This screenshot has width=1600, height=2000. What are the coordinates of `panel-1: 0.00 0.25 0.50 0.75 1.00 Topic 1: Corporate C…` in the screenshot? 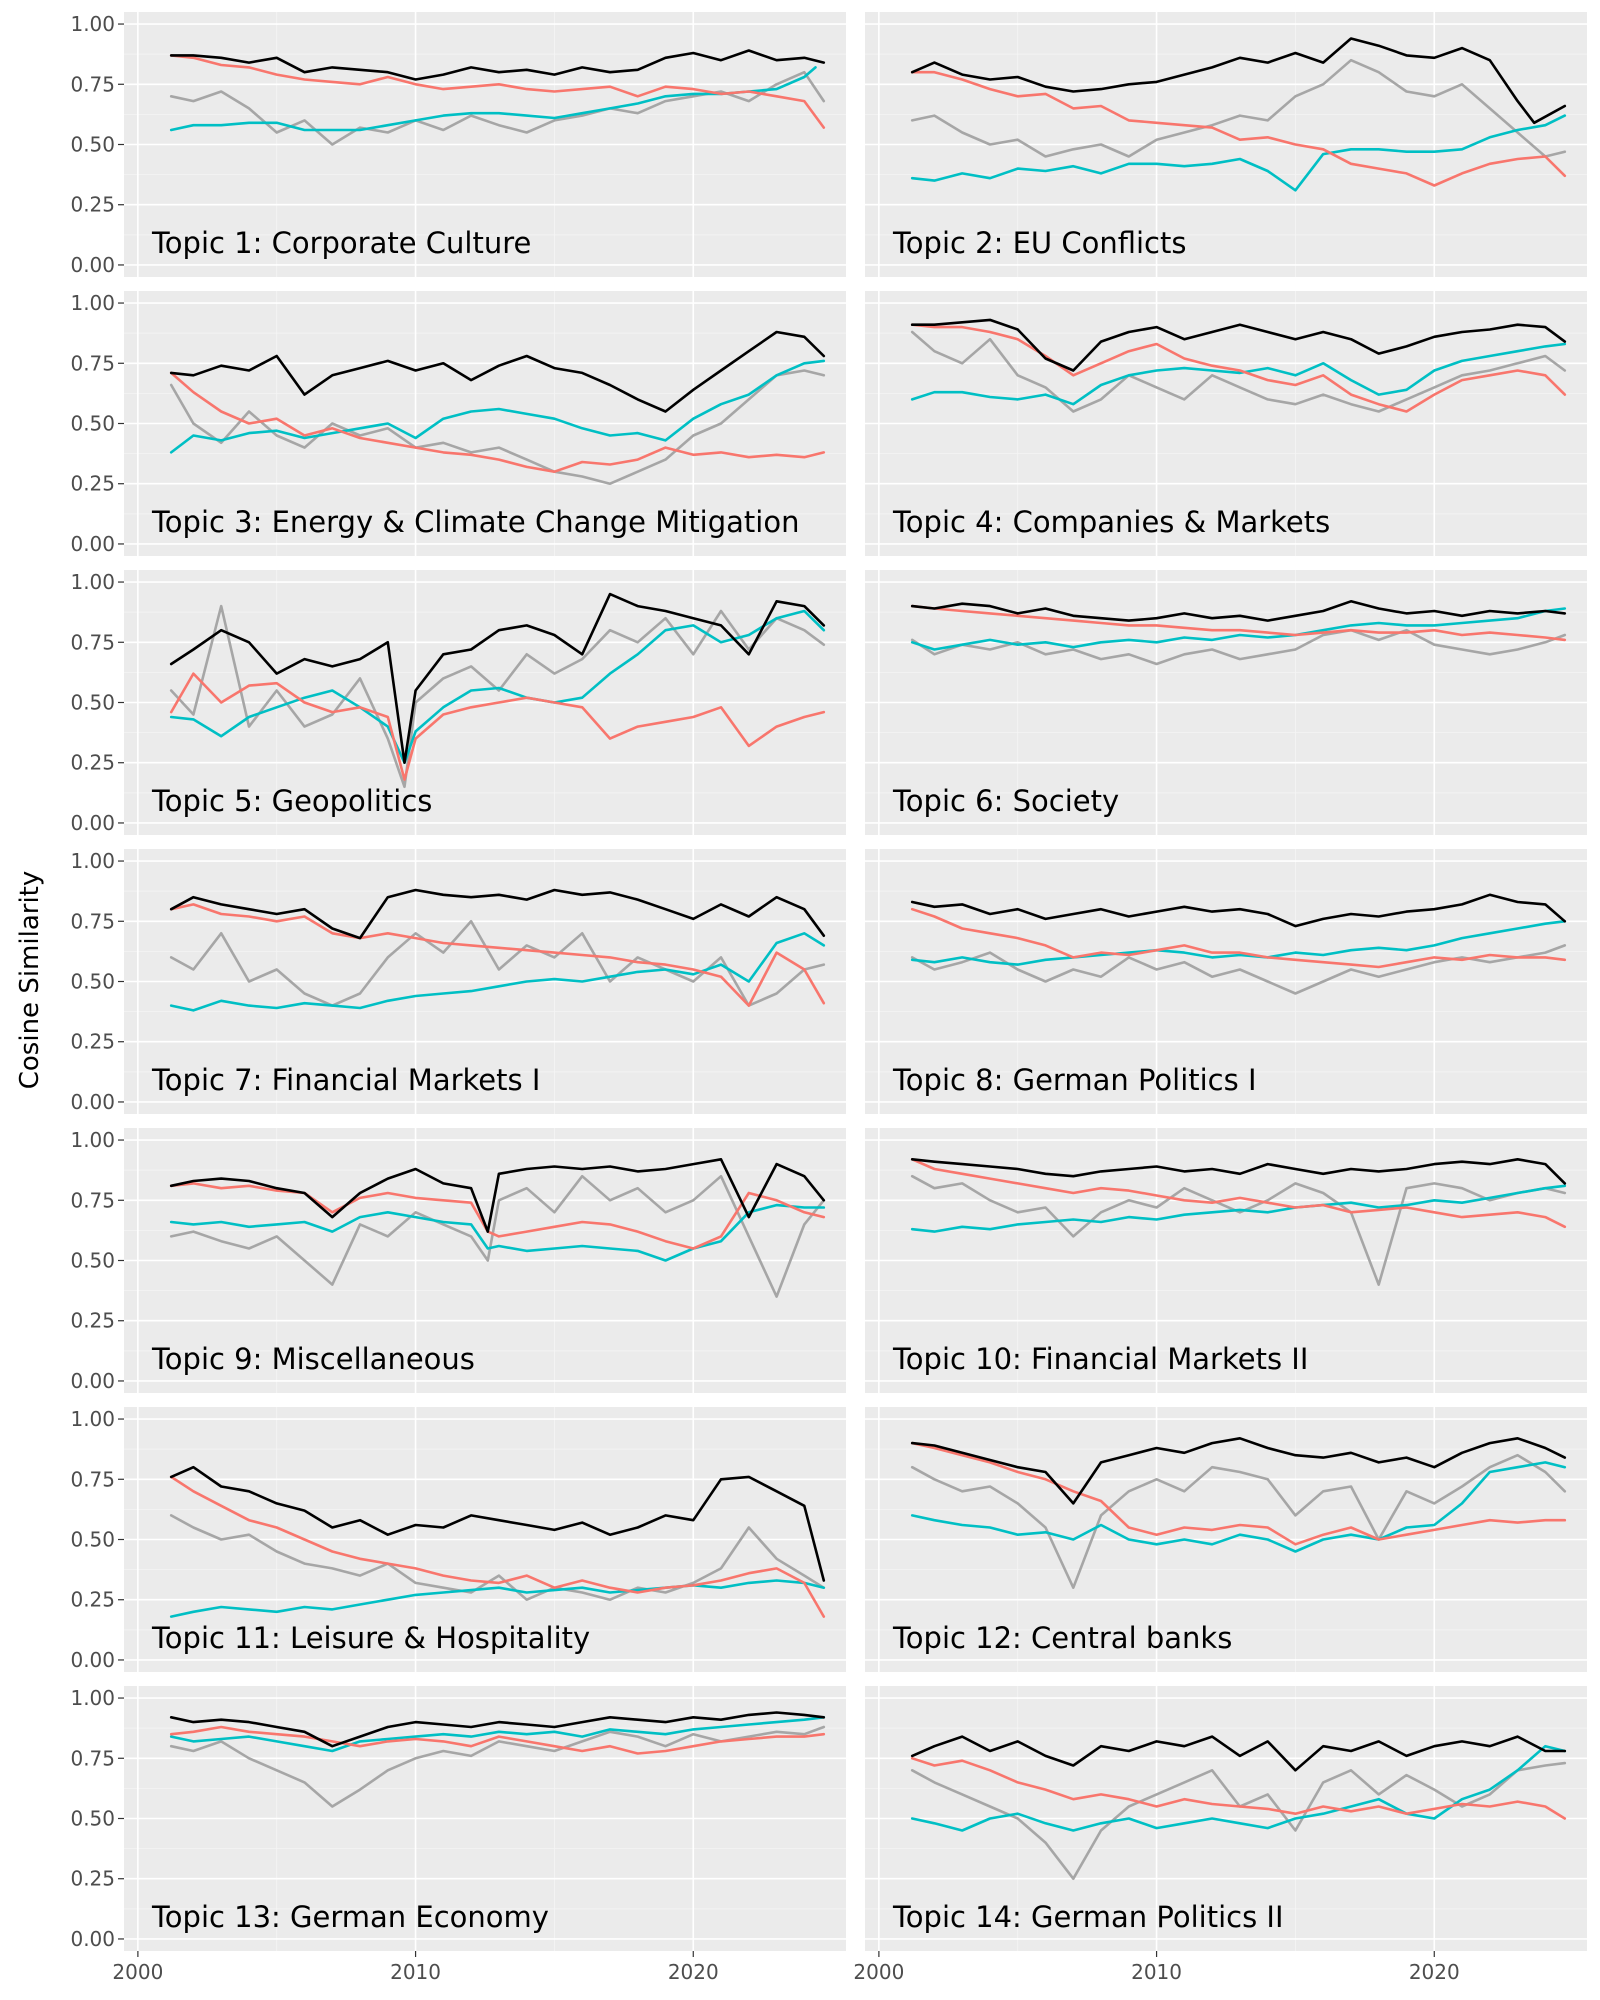 It's located at (458, 144).